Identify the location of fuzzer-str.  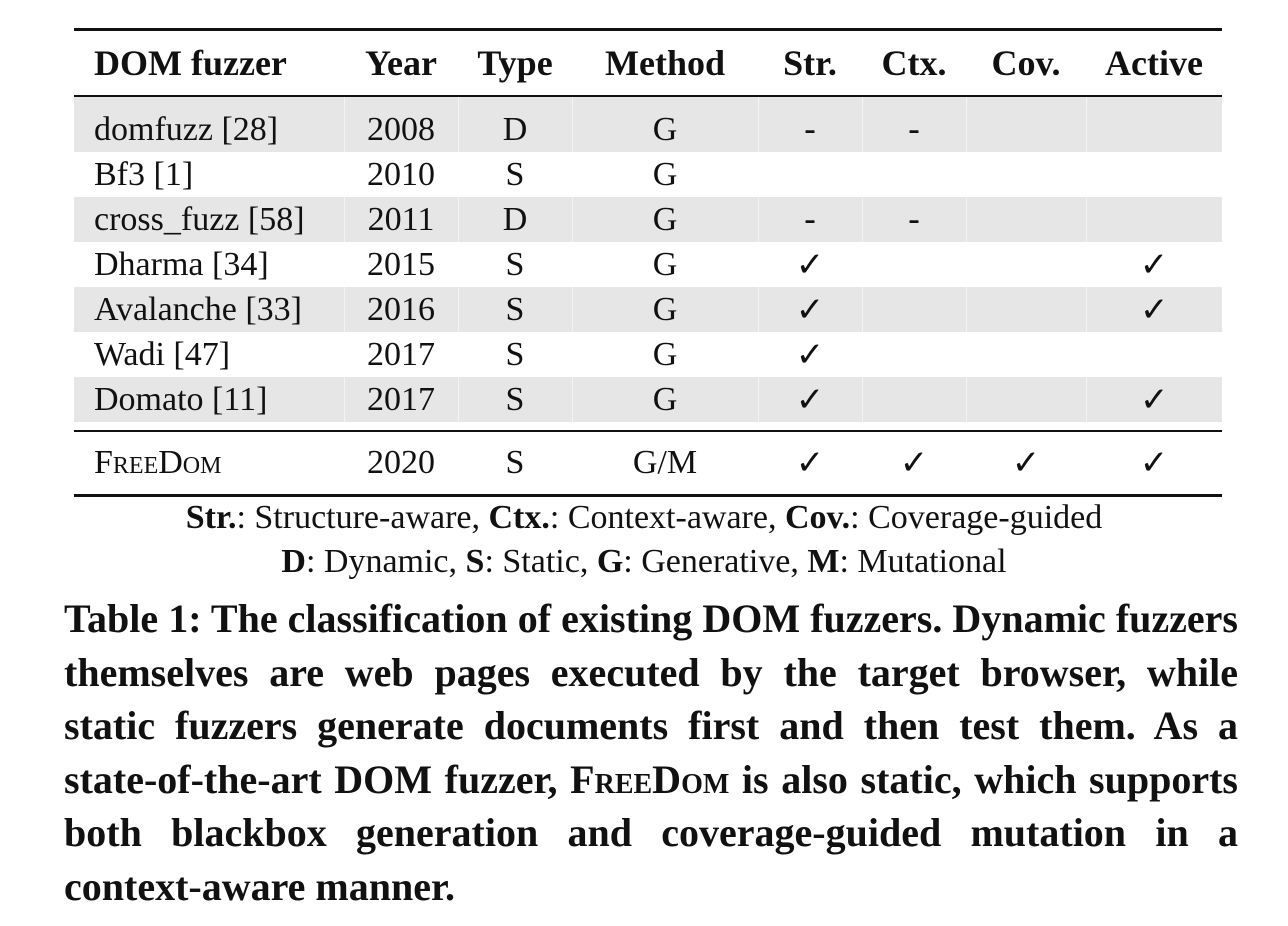
(810, 174).